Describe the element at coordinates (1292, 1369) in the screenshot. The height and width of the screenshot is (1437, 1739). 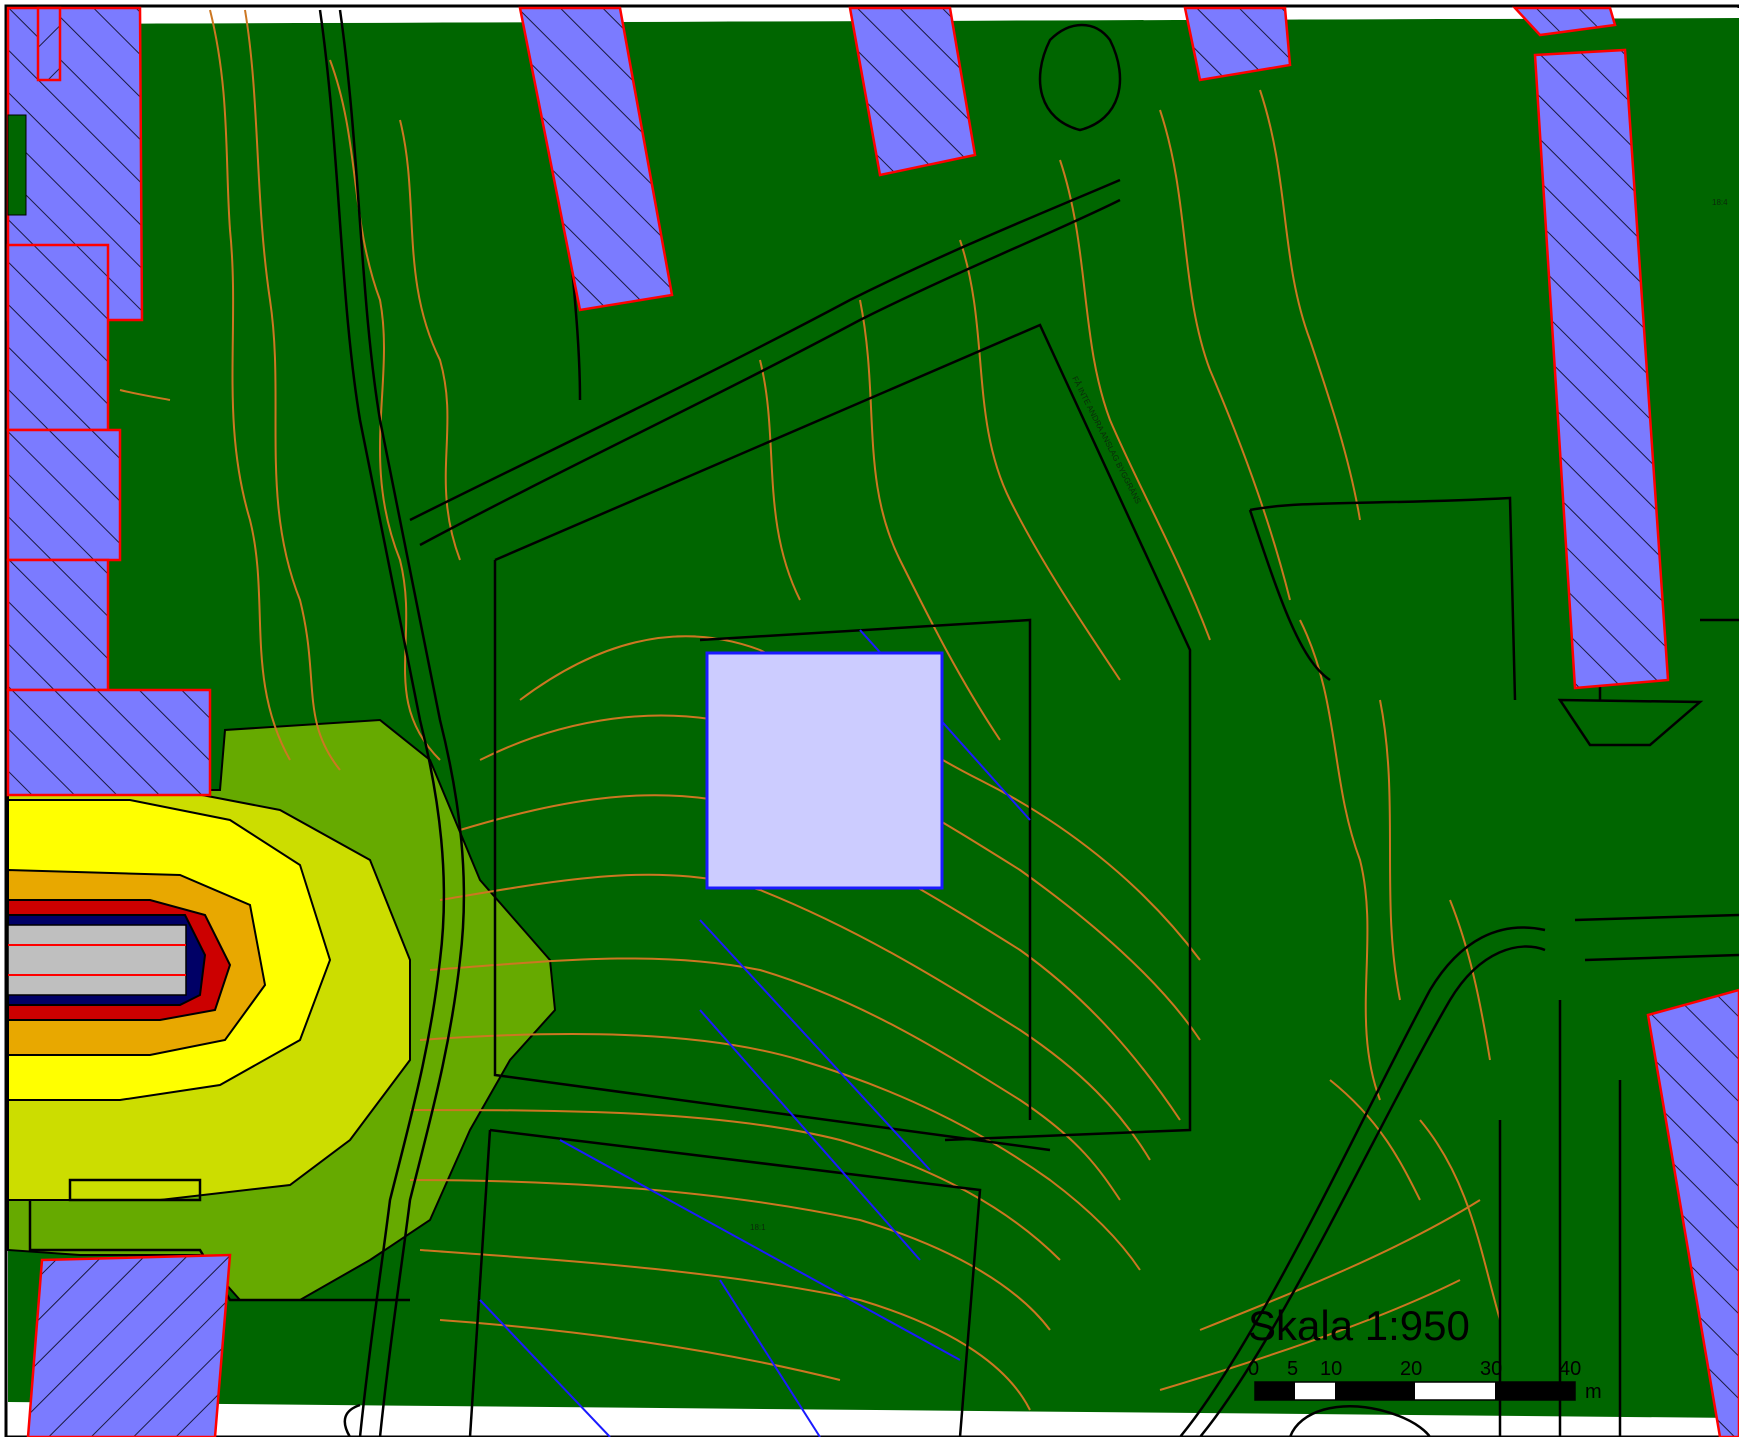
I see `scale-tick-5: 5` at that location.